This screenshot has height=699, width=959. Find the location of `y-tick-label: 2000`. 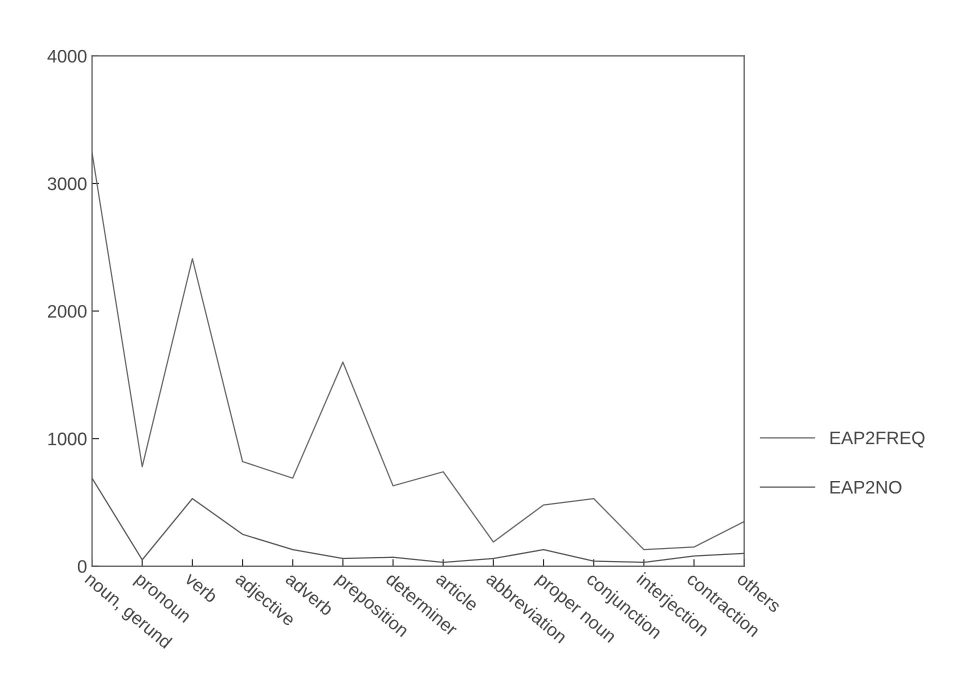

y-tick-label: 2000 is located at coordinates (67, 311).